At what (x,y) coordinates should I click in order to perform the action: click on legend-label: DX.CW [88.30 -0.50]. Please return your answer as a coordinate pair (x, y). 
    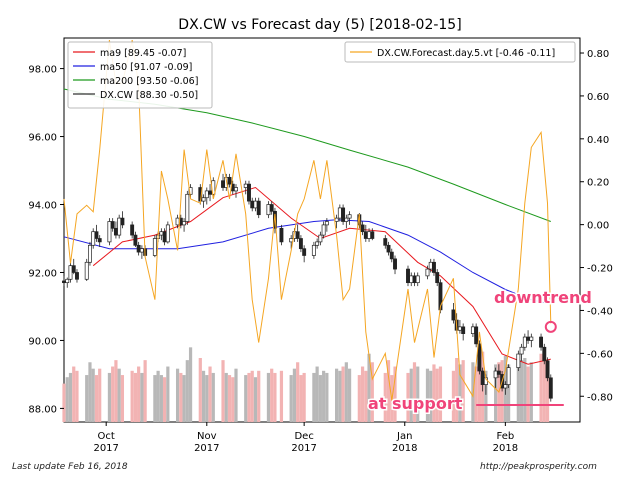
    Looking at the image, I should click on (149, 95).